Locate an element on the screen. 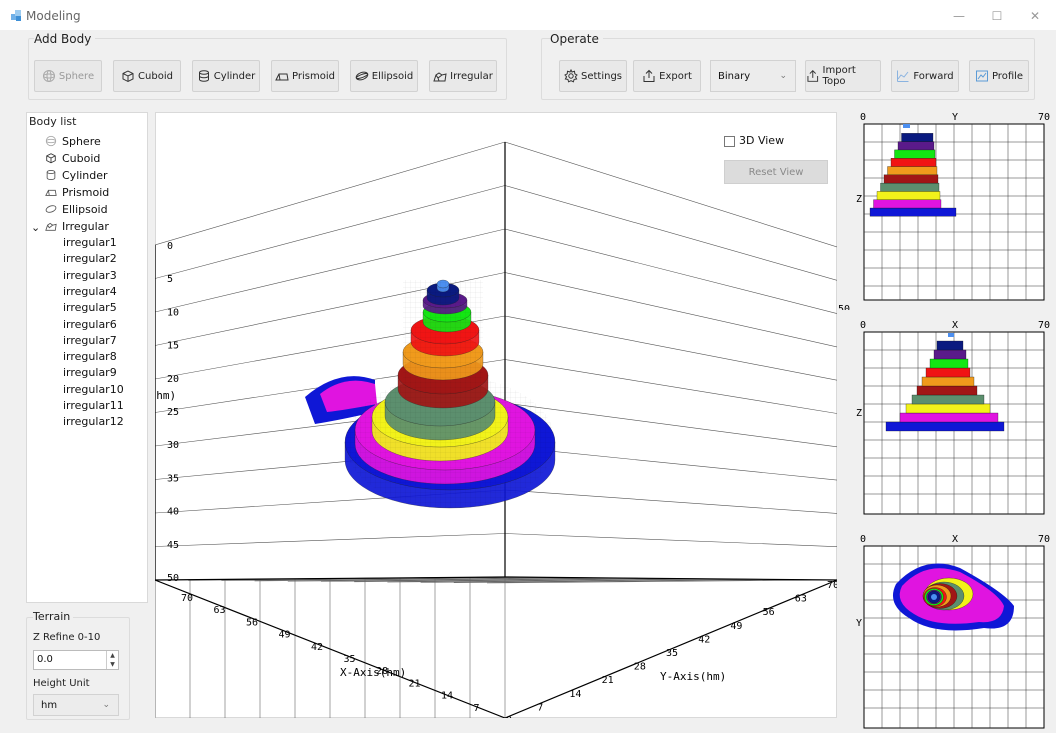 This screenshot has height=733, width=1056. spin-arrows: ▲ ▼ is located at coordinates (112, 660).